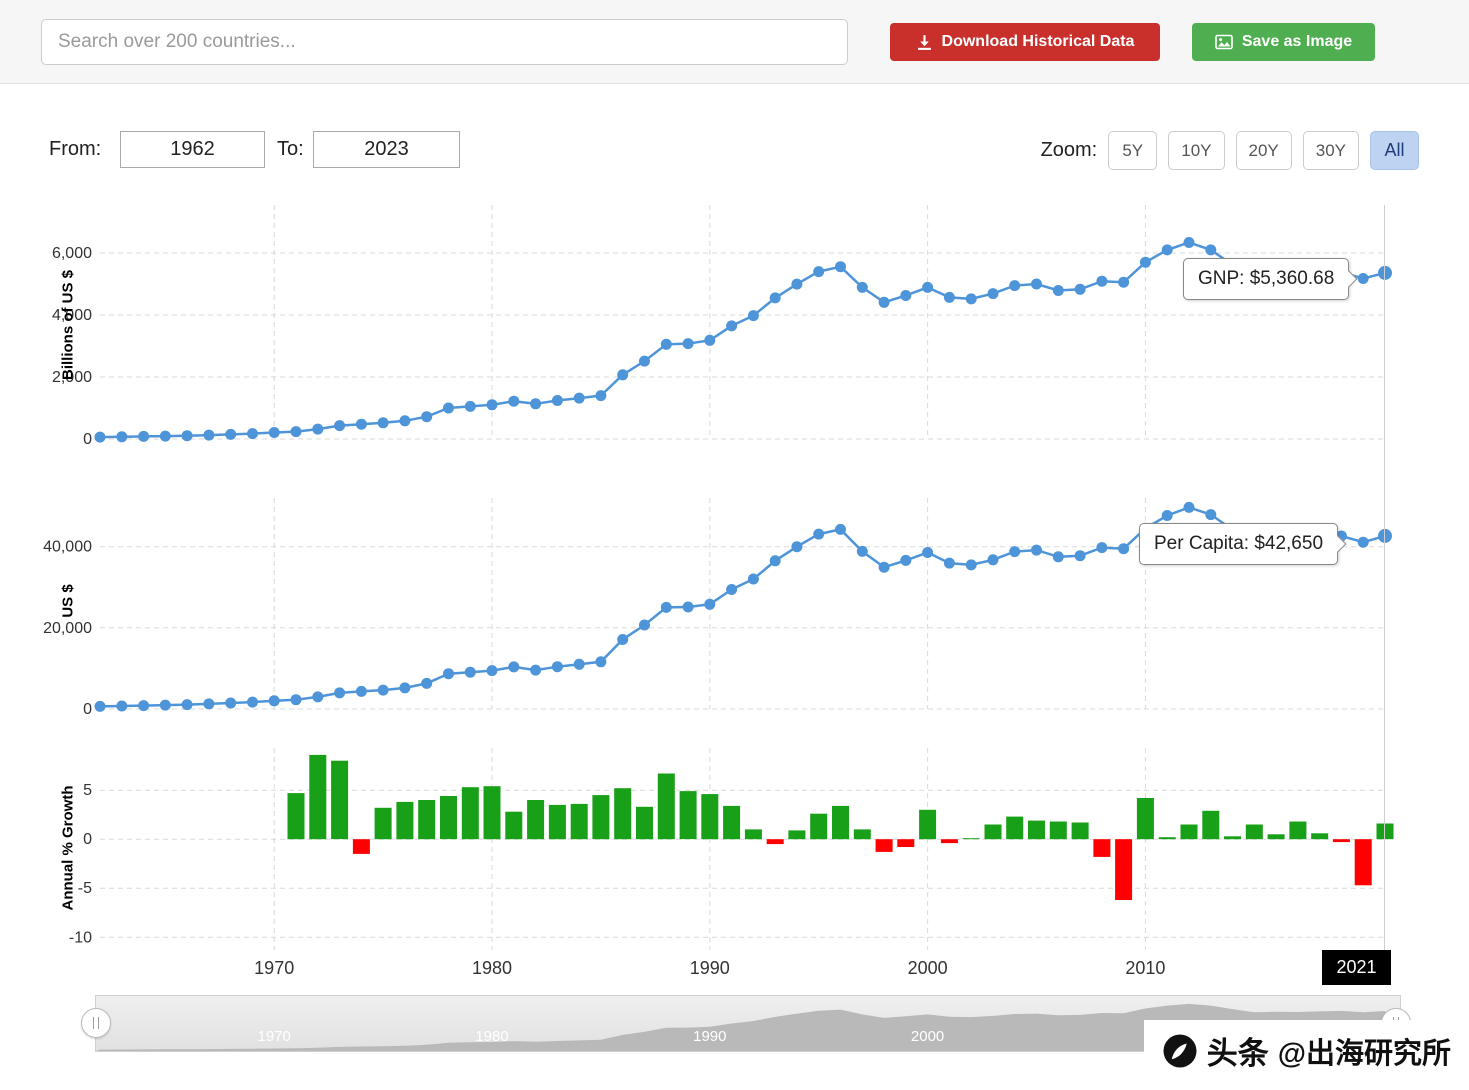 The height and width of the screenshot is (1090, 1469). I want to click on range-navigator: 1970 1980 1990 2000, so click(734, 1023).